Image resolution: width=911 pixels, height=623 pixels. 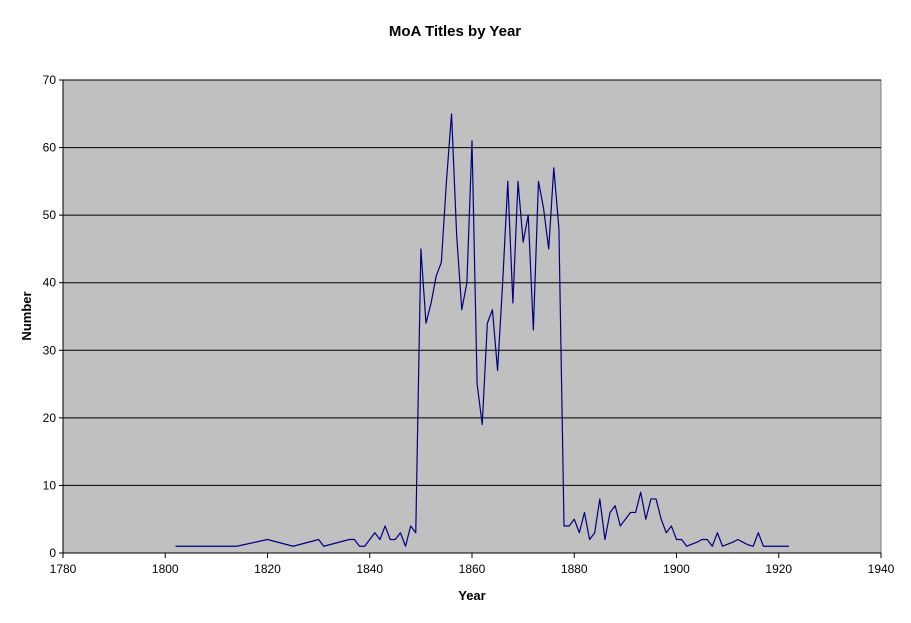 I want to click on y-tick-label: 20, so click(x=50, y=418).